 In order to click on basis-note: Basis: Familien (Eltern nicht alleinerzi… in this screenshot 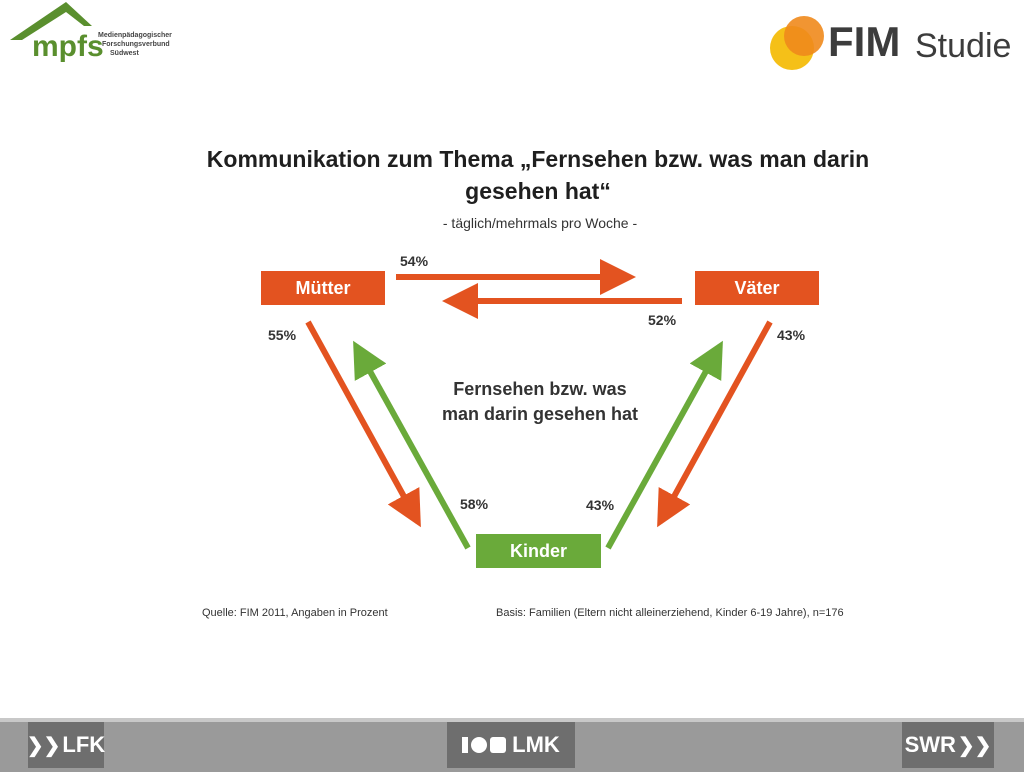, I will do `click(670, 613)`.